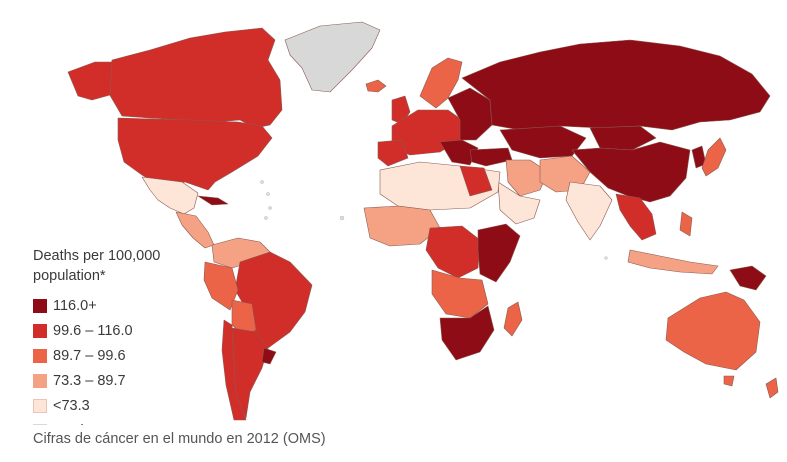 The image size is (787, 462). I want to click on region-uruguay, so click(269, 356).